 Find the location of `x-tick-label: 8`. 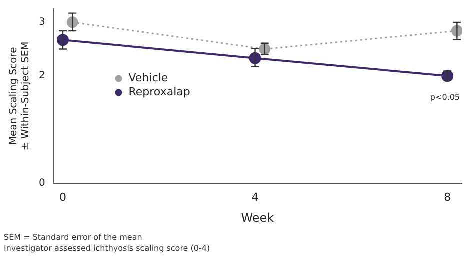

x-tick-label: 8 is located at coordinates (448, 197).